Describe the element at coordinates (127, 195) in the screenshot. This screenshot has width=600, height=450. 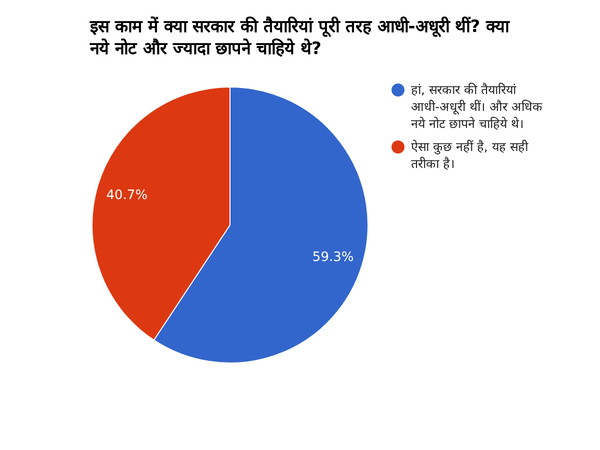
I see `data-label: 40.7%` at that location.